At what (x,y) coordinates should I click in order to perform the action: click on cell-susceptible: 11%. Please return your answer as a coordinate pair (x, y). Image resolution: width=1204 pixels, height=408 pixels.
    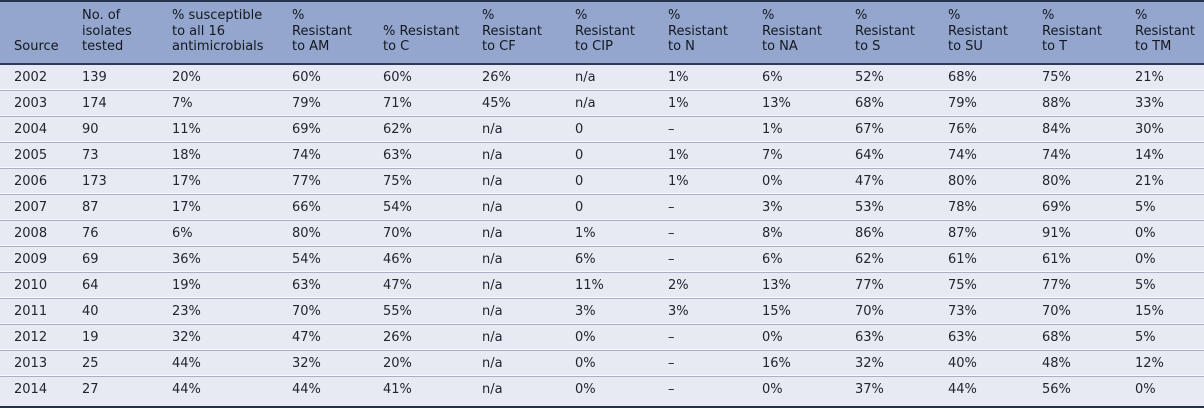
    Looking at the image, I should click on (218, 129).